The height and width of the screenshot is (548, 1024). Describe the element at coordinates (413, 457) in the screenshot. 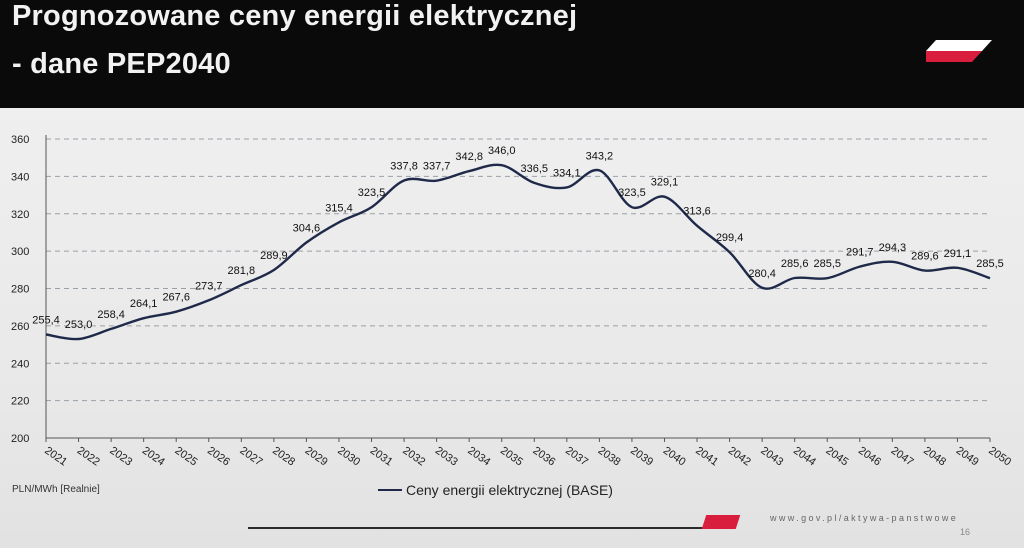

I see `x-tick-label: 2032` at that location.